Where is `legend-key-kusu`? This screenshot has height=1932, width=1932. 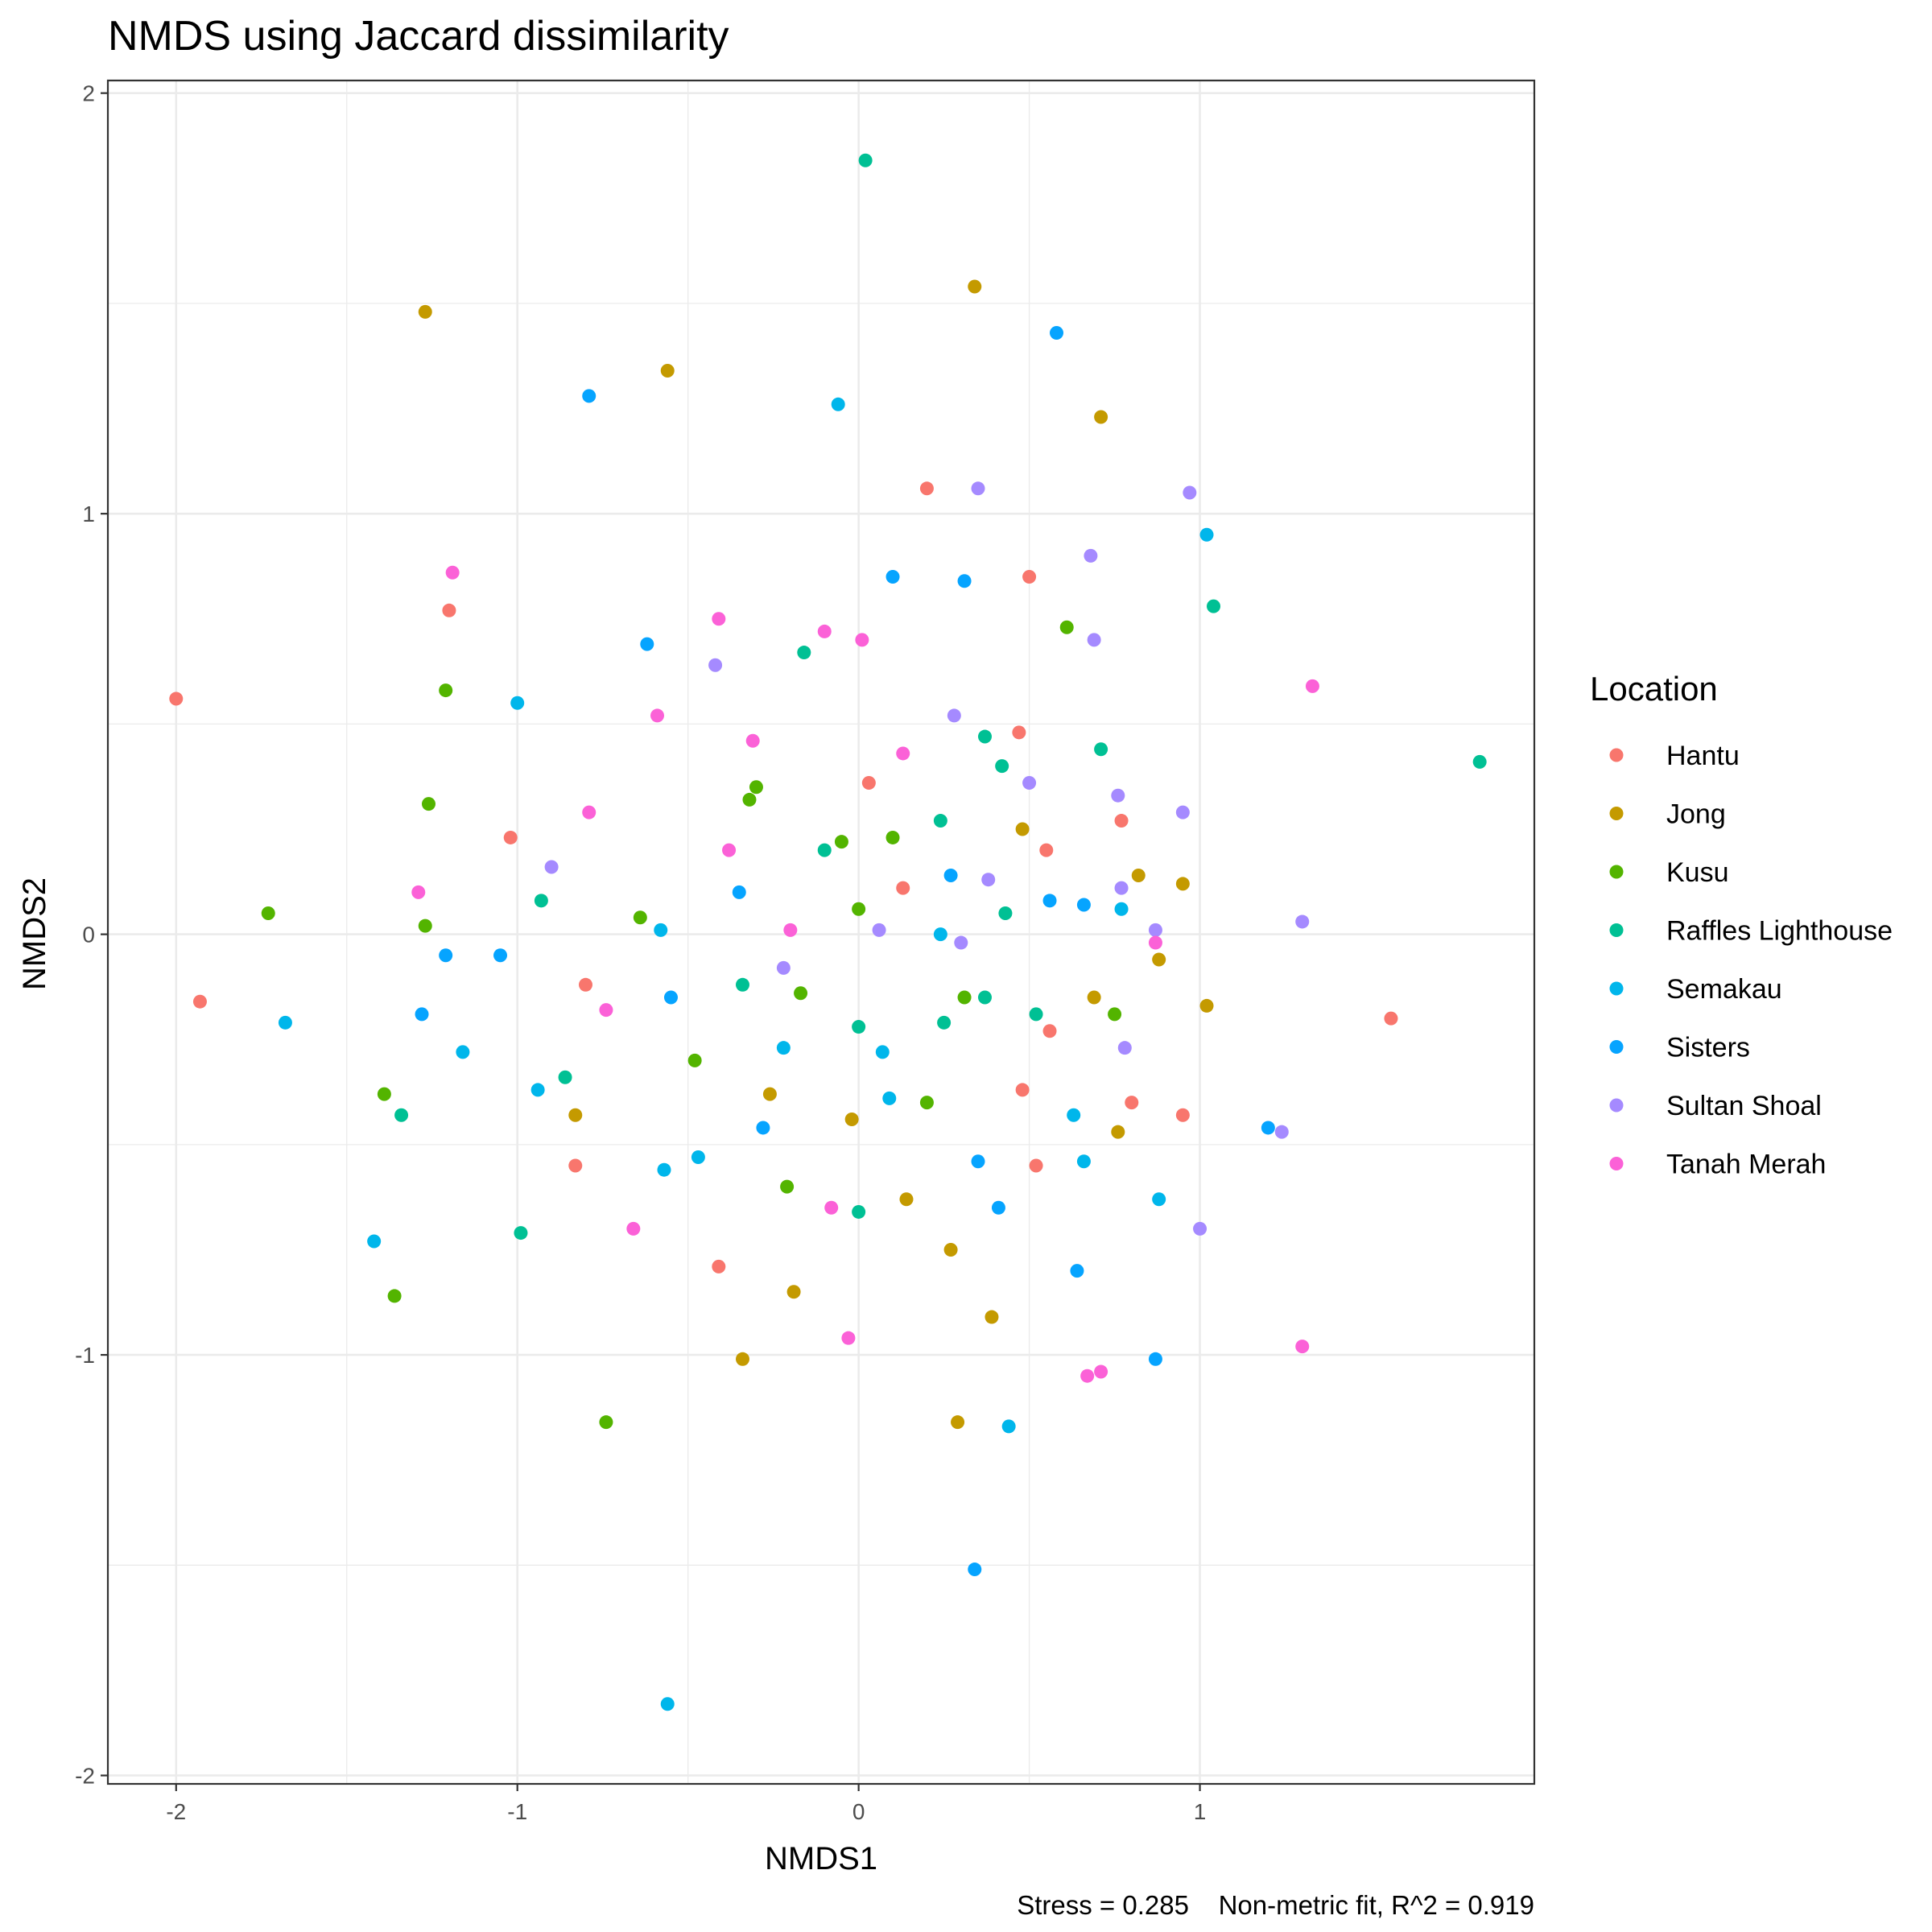 legend-key-kusu is located at coordinates (1616, 872).